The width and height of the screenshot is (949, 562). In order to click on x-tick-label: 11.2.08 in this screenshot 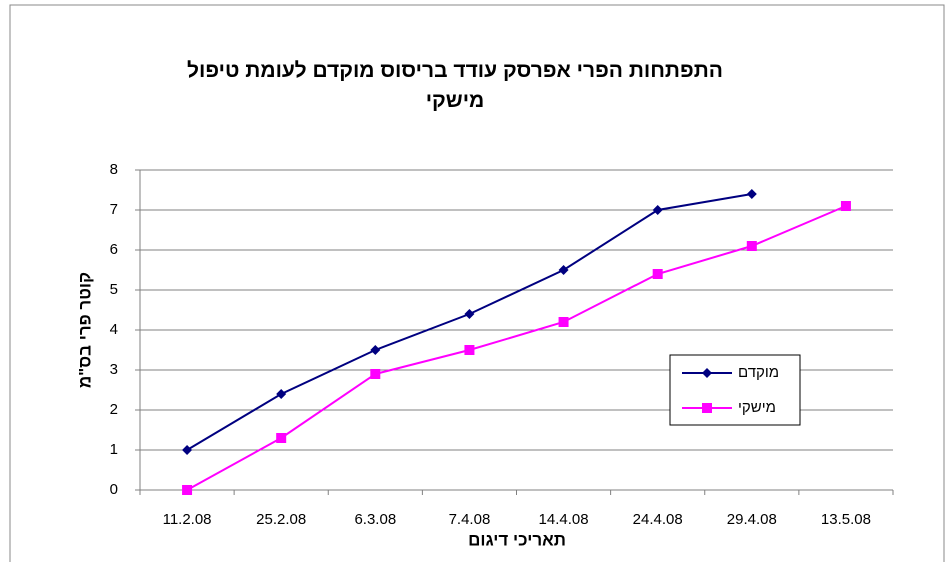, I will do `click(187, 519)`.